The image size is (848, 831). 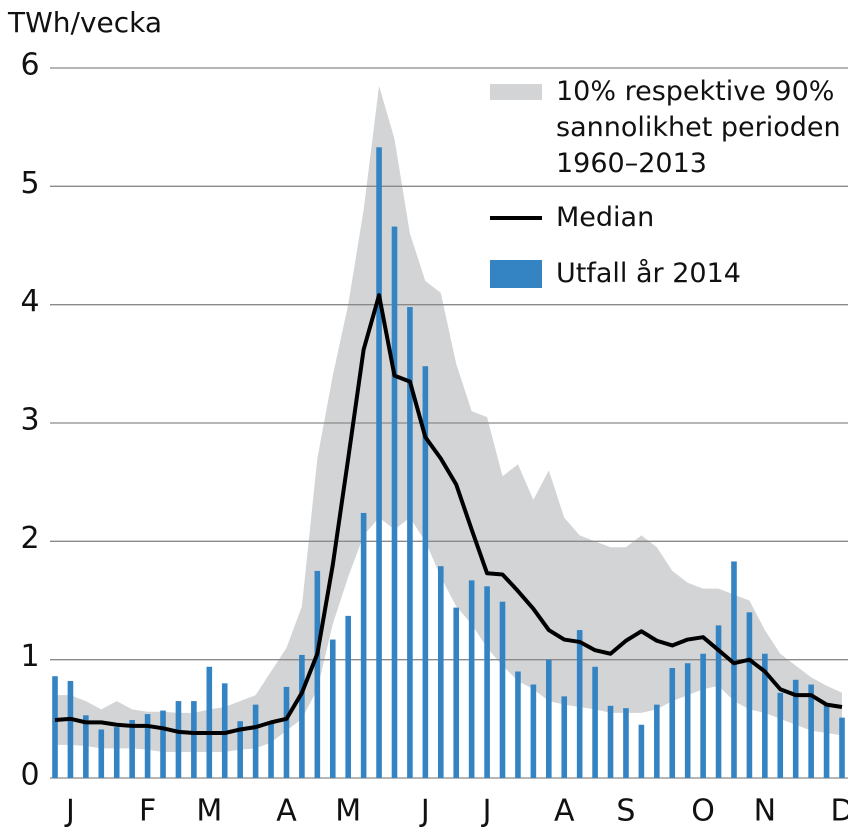 What do you see at coordinates (29, 420) in the screenshot?
I see `y-tick-label: 3` at bounding box center [29, 420].